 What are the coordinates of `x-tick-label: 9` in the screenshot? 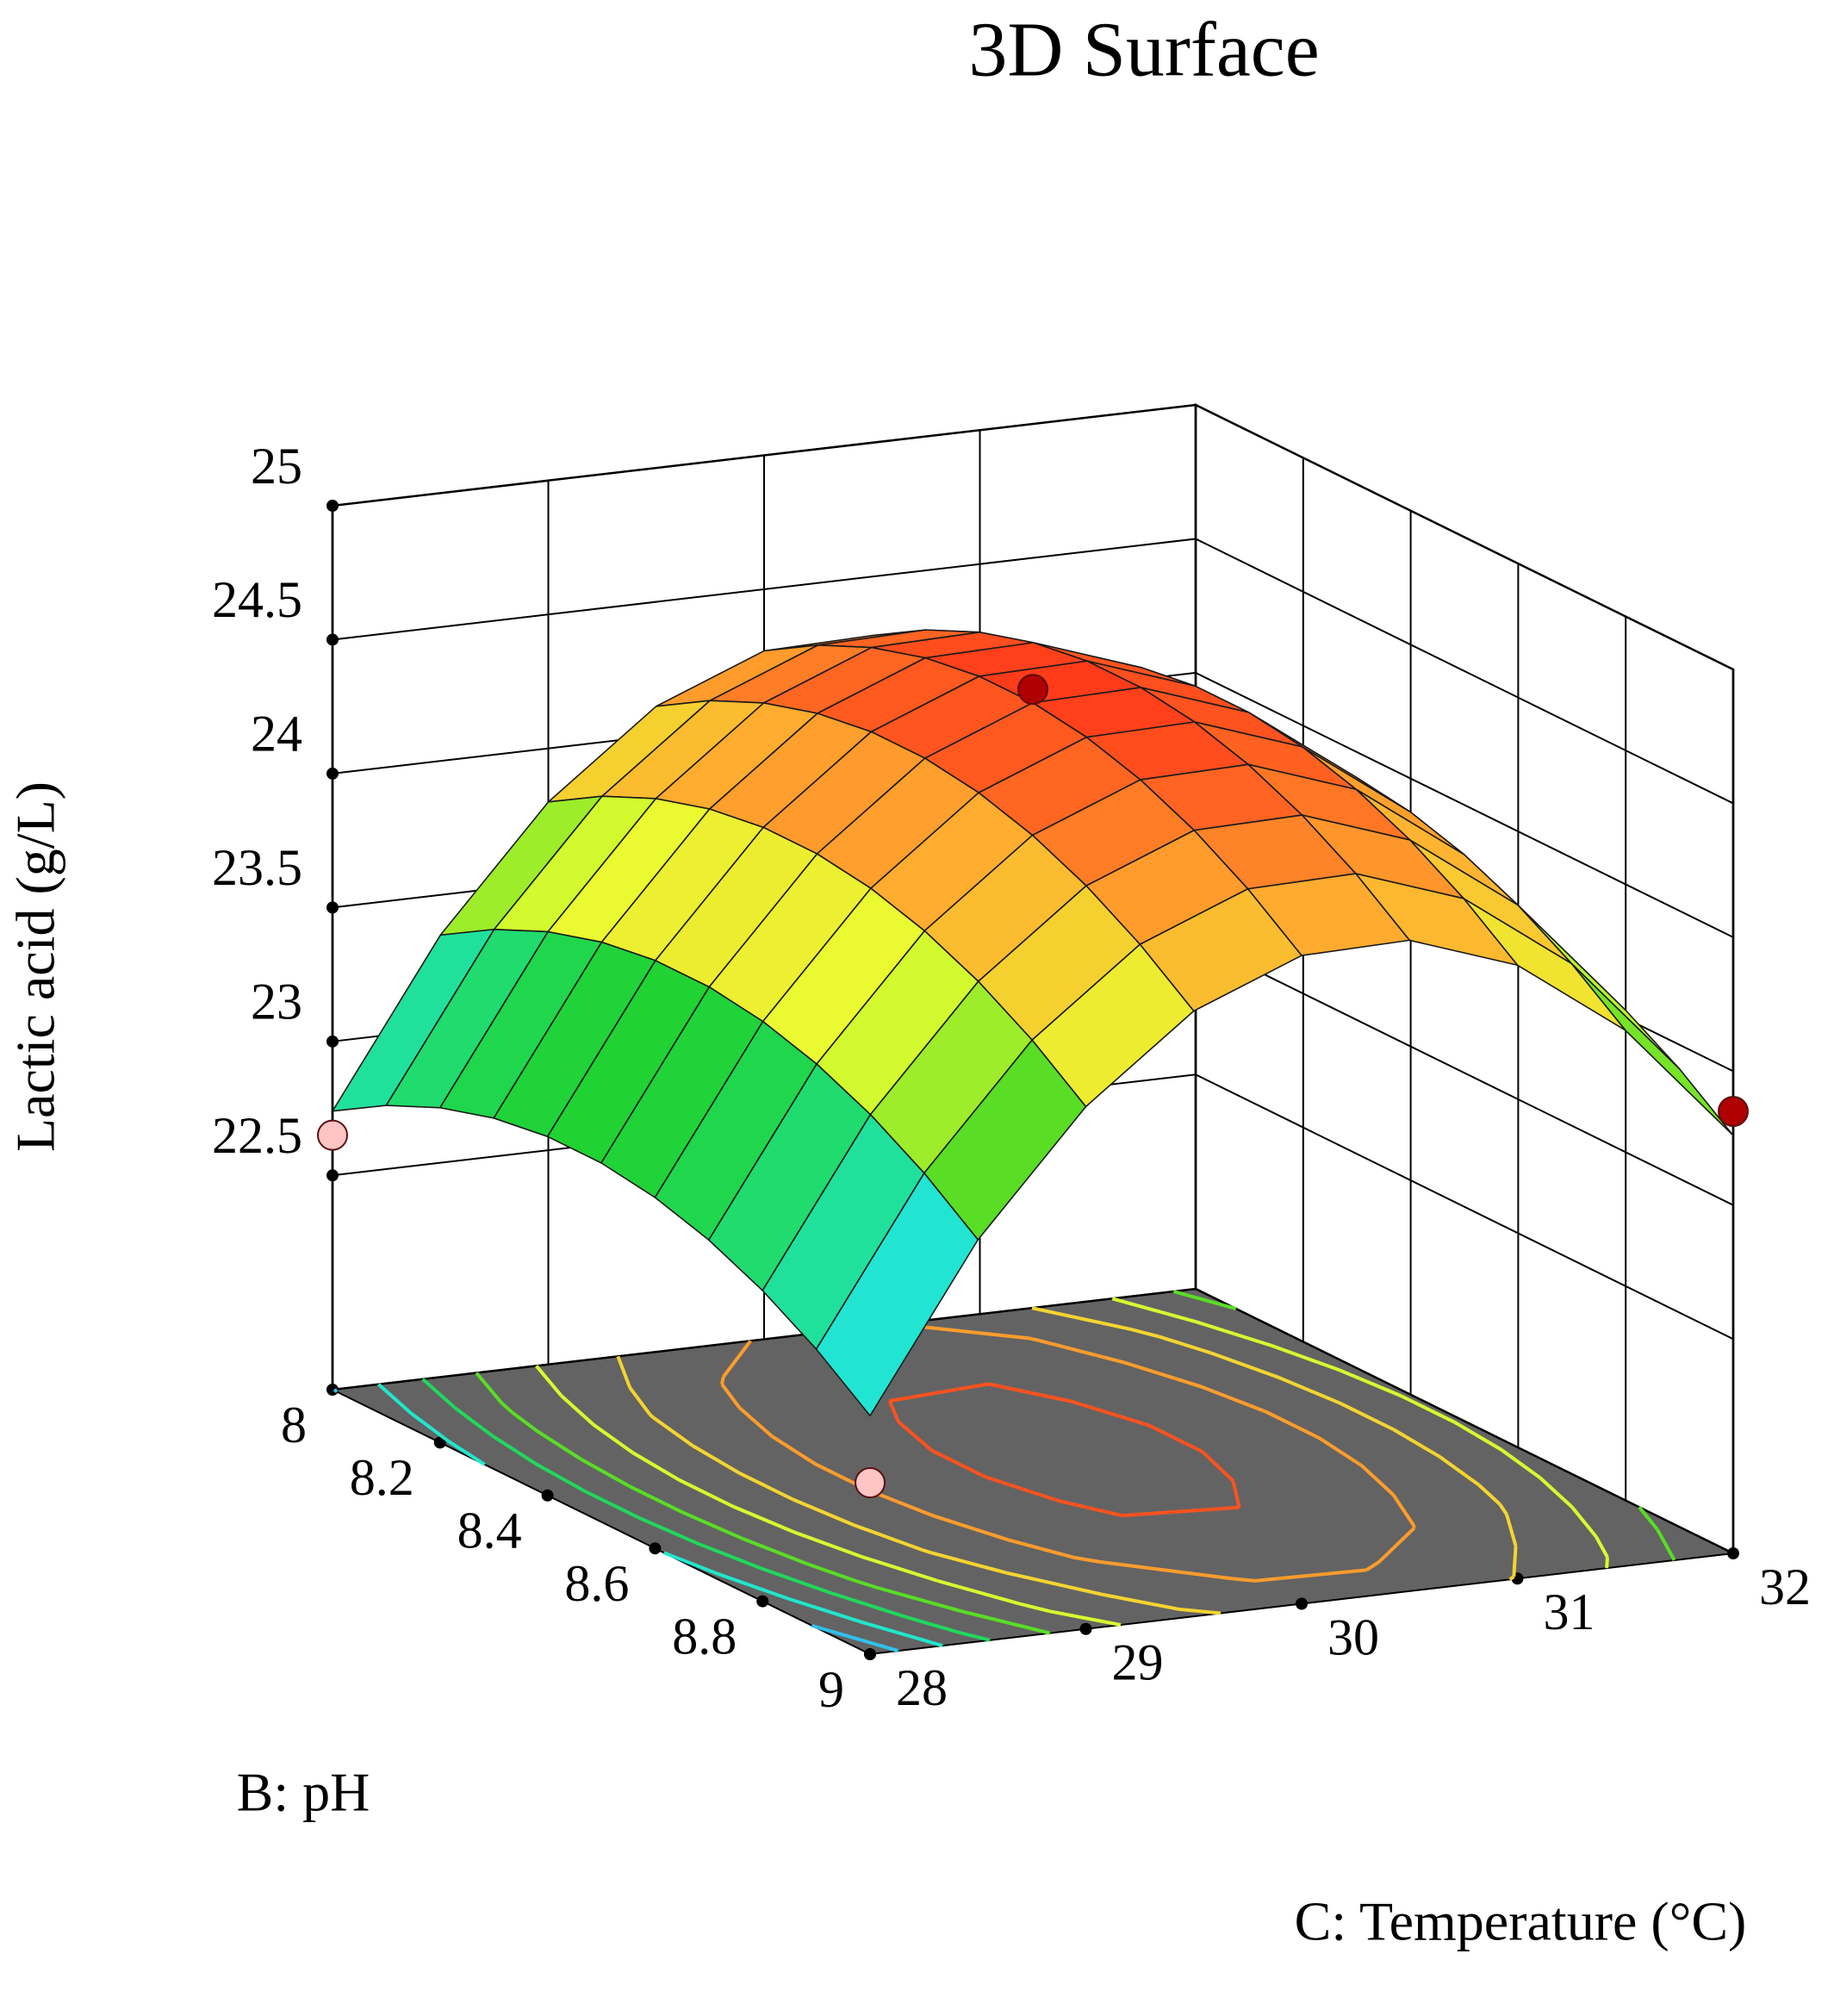 It's located at (831, 1690).